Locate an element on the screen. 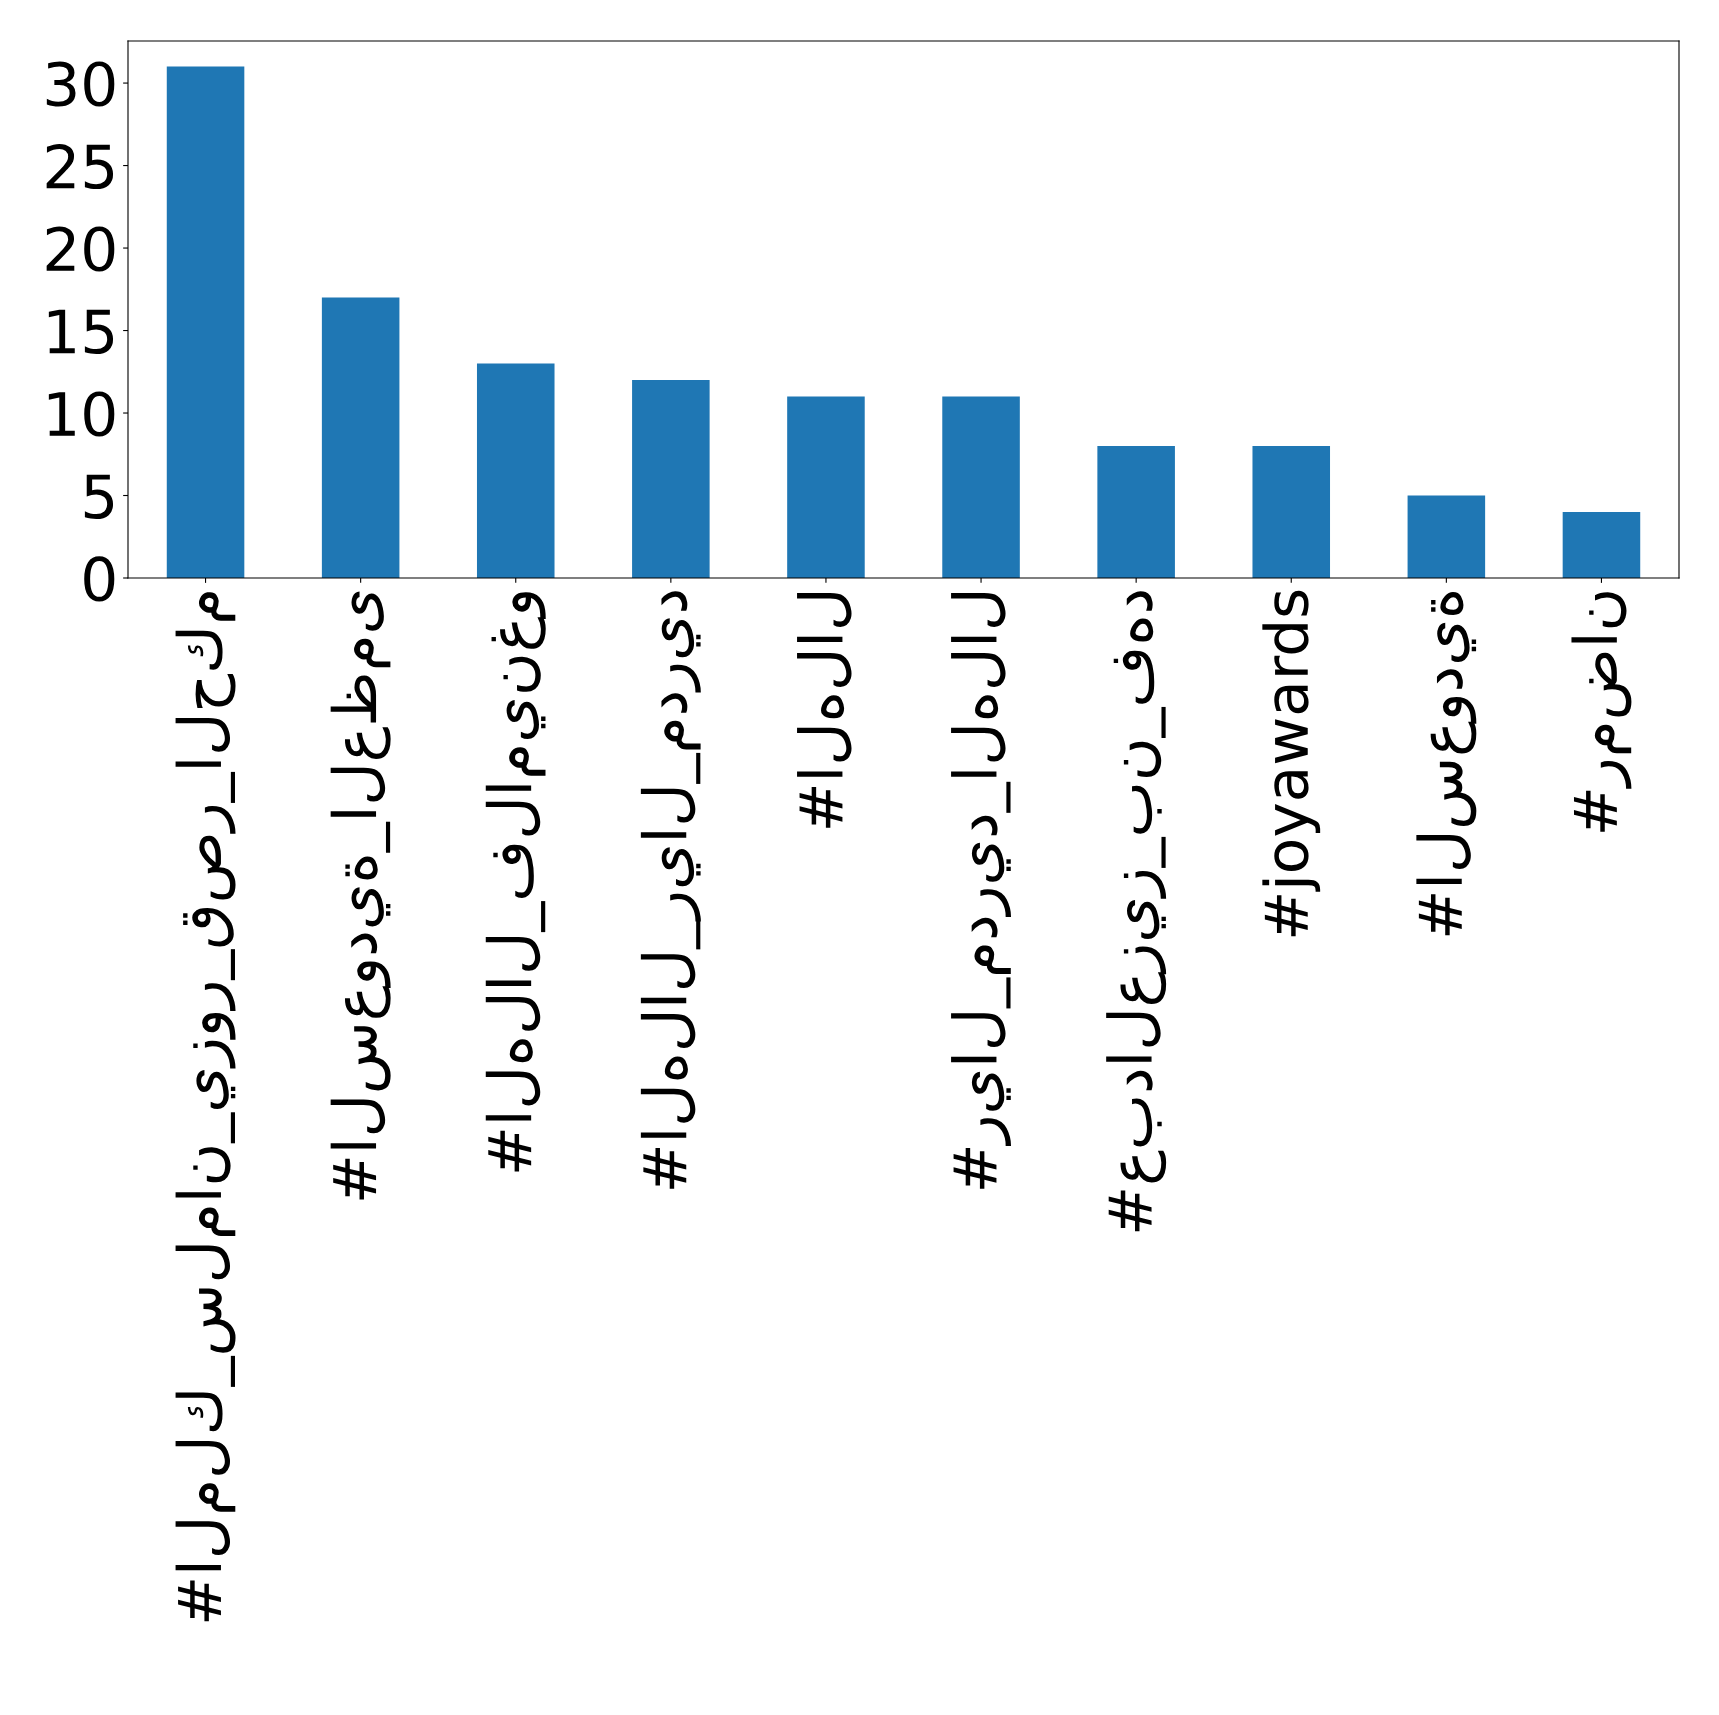 This screenshot has height=1715, width=1719. y-tick-label: 0 is located at coordinates (99, 579).